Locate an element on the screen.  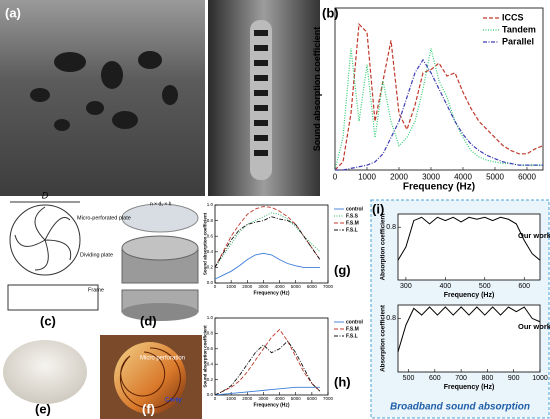
spiral-diagram is located at coordinates (53, 256).